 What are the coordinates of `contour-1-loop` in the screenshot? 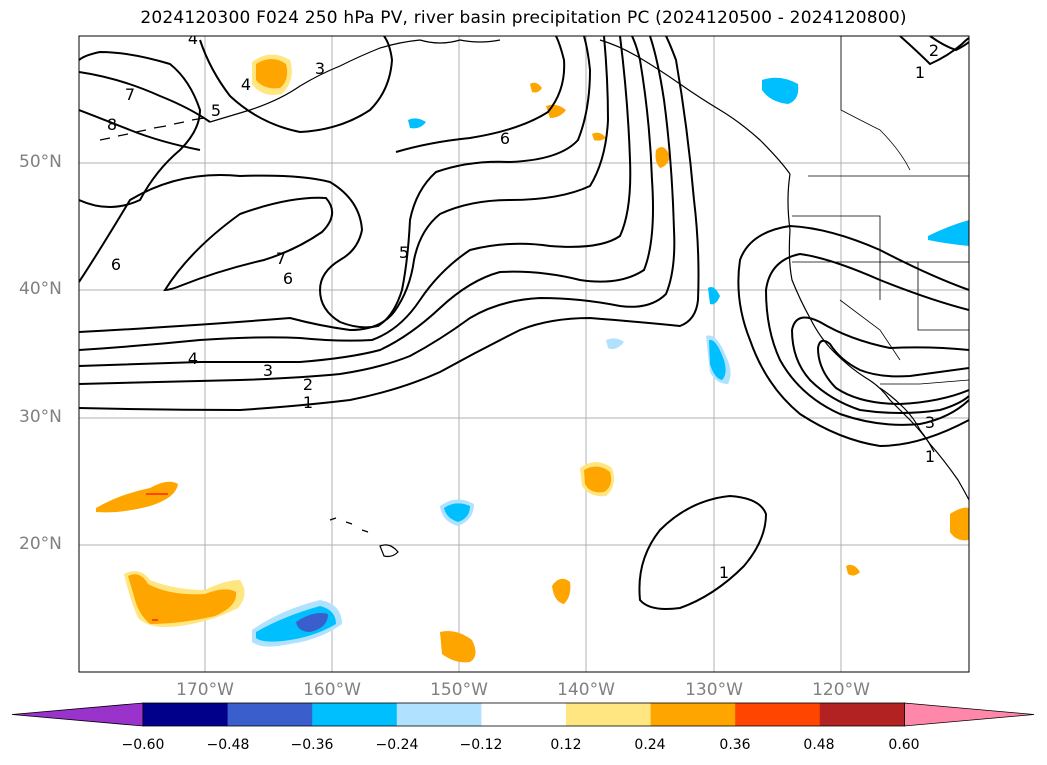 It's located at (703, 552).